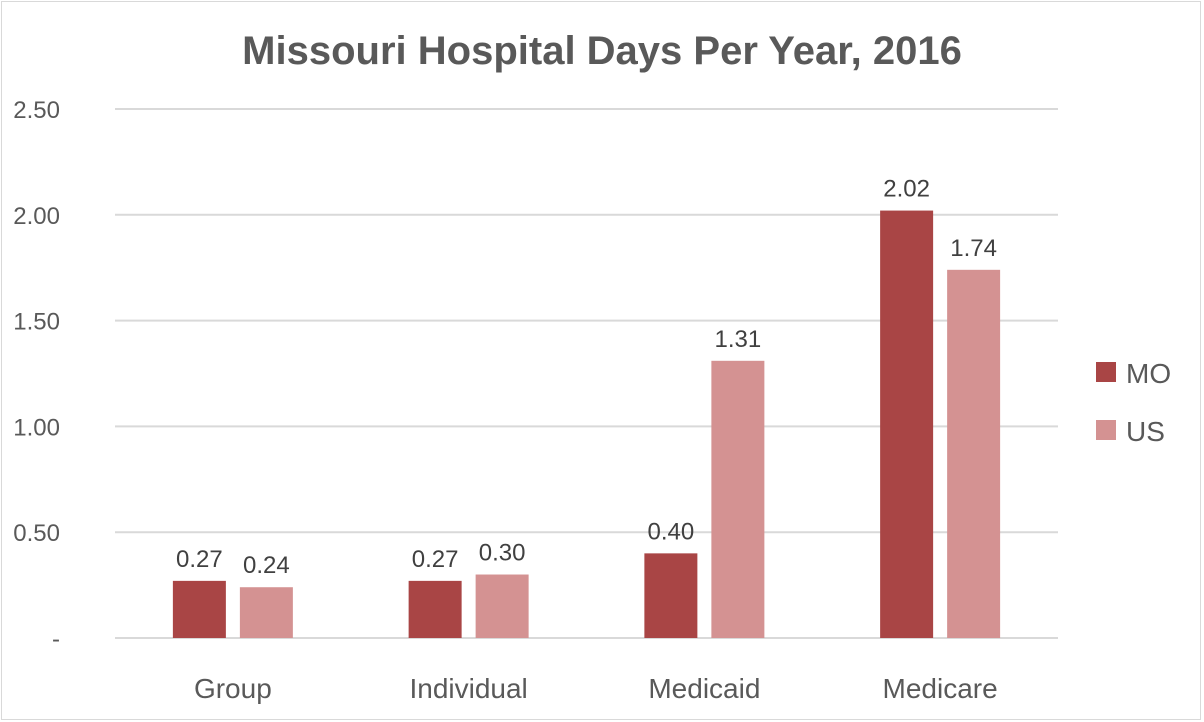 This screenshot has height=722, width=1204. What do you see at coordinates (671, 531) in the screenshot?
I see `data-label: 0.40` at bounding box center [671, 531].